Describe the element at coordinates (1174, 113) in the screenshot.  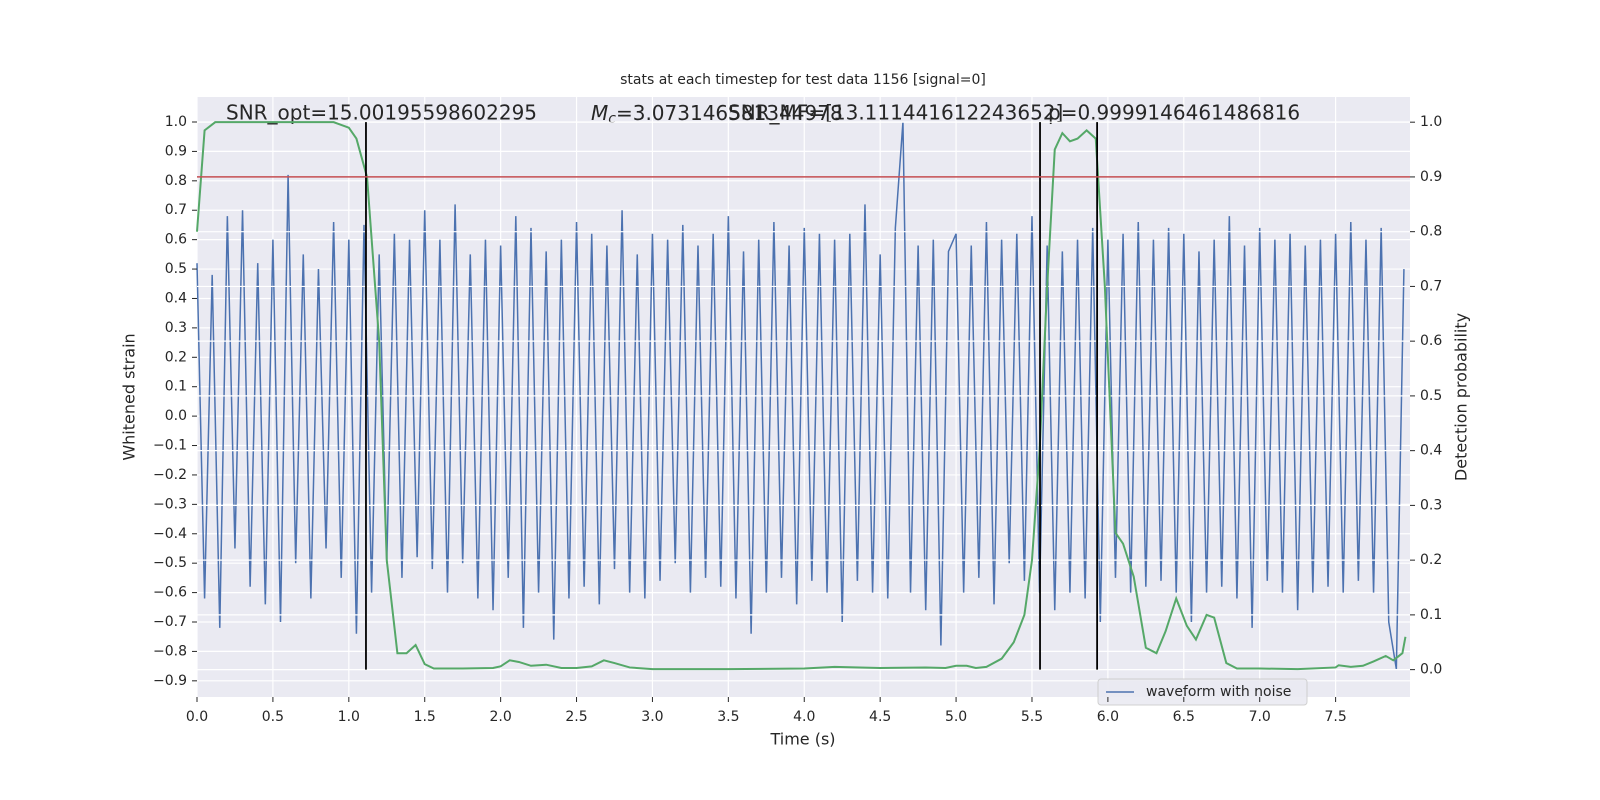
I see `annotation: p=0.9999146461486816` at that location.